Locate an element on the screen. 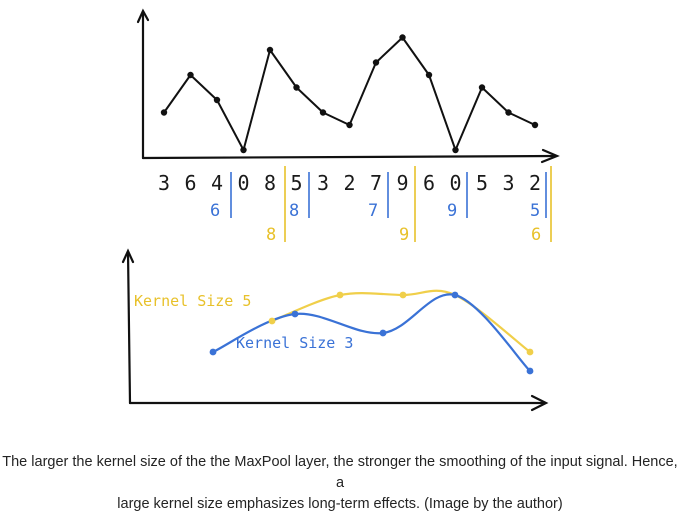  kernel5-label: Kernel Size 5 is located at coordinates (192, 301).